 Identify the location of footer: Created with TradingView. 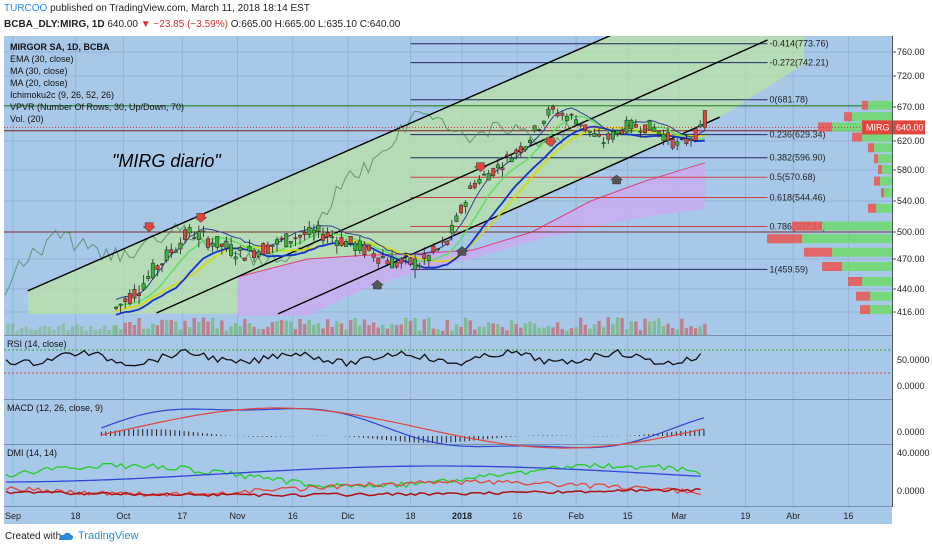
(466, 537).